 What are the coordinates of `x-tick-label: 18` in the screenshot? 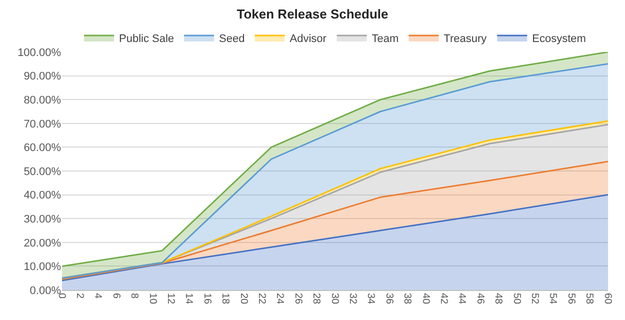 It's located at (225, 299).